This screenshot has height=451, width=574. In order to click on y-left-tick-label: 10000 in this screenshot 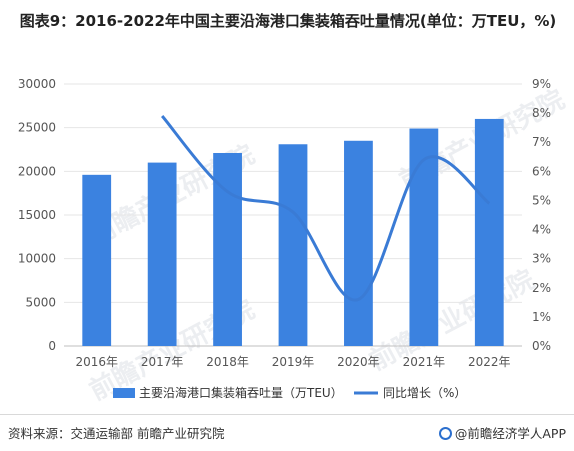, I will do `click(37, 259)`.